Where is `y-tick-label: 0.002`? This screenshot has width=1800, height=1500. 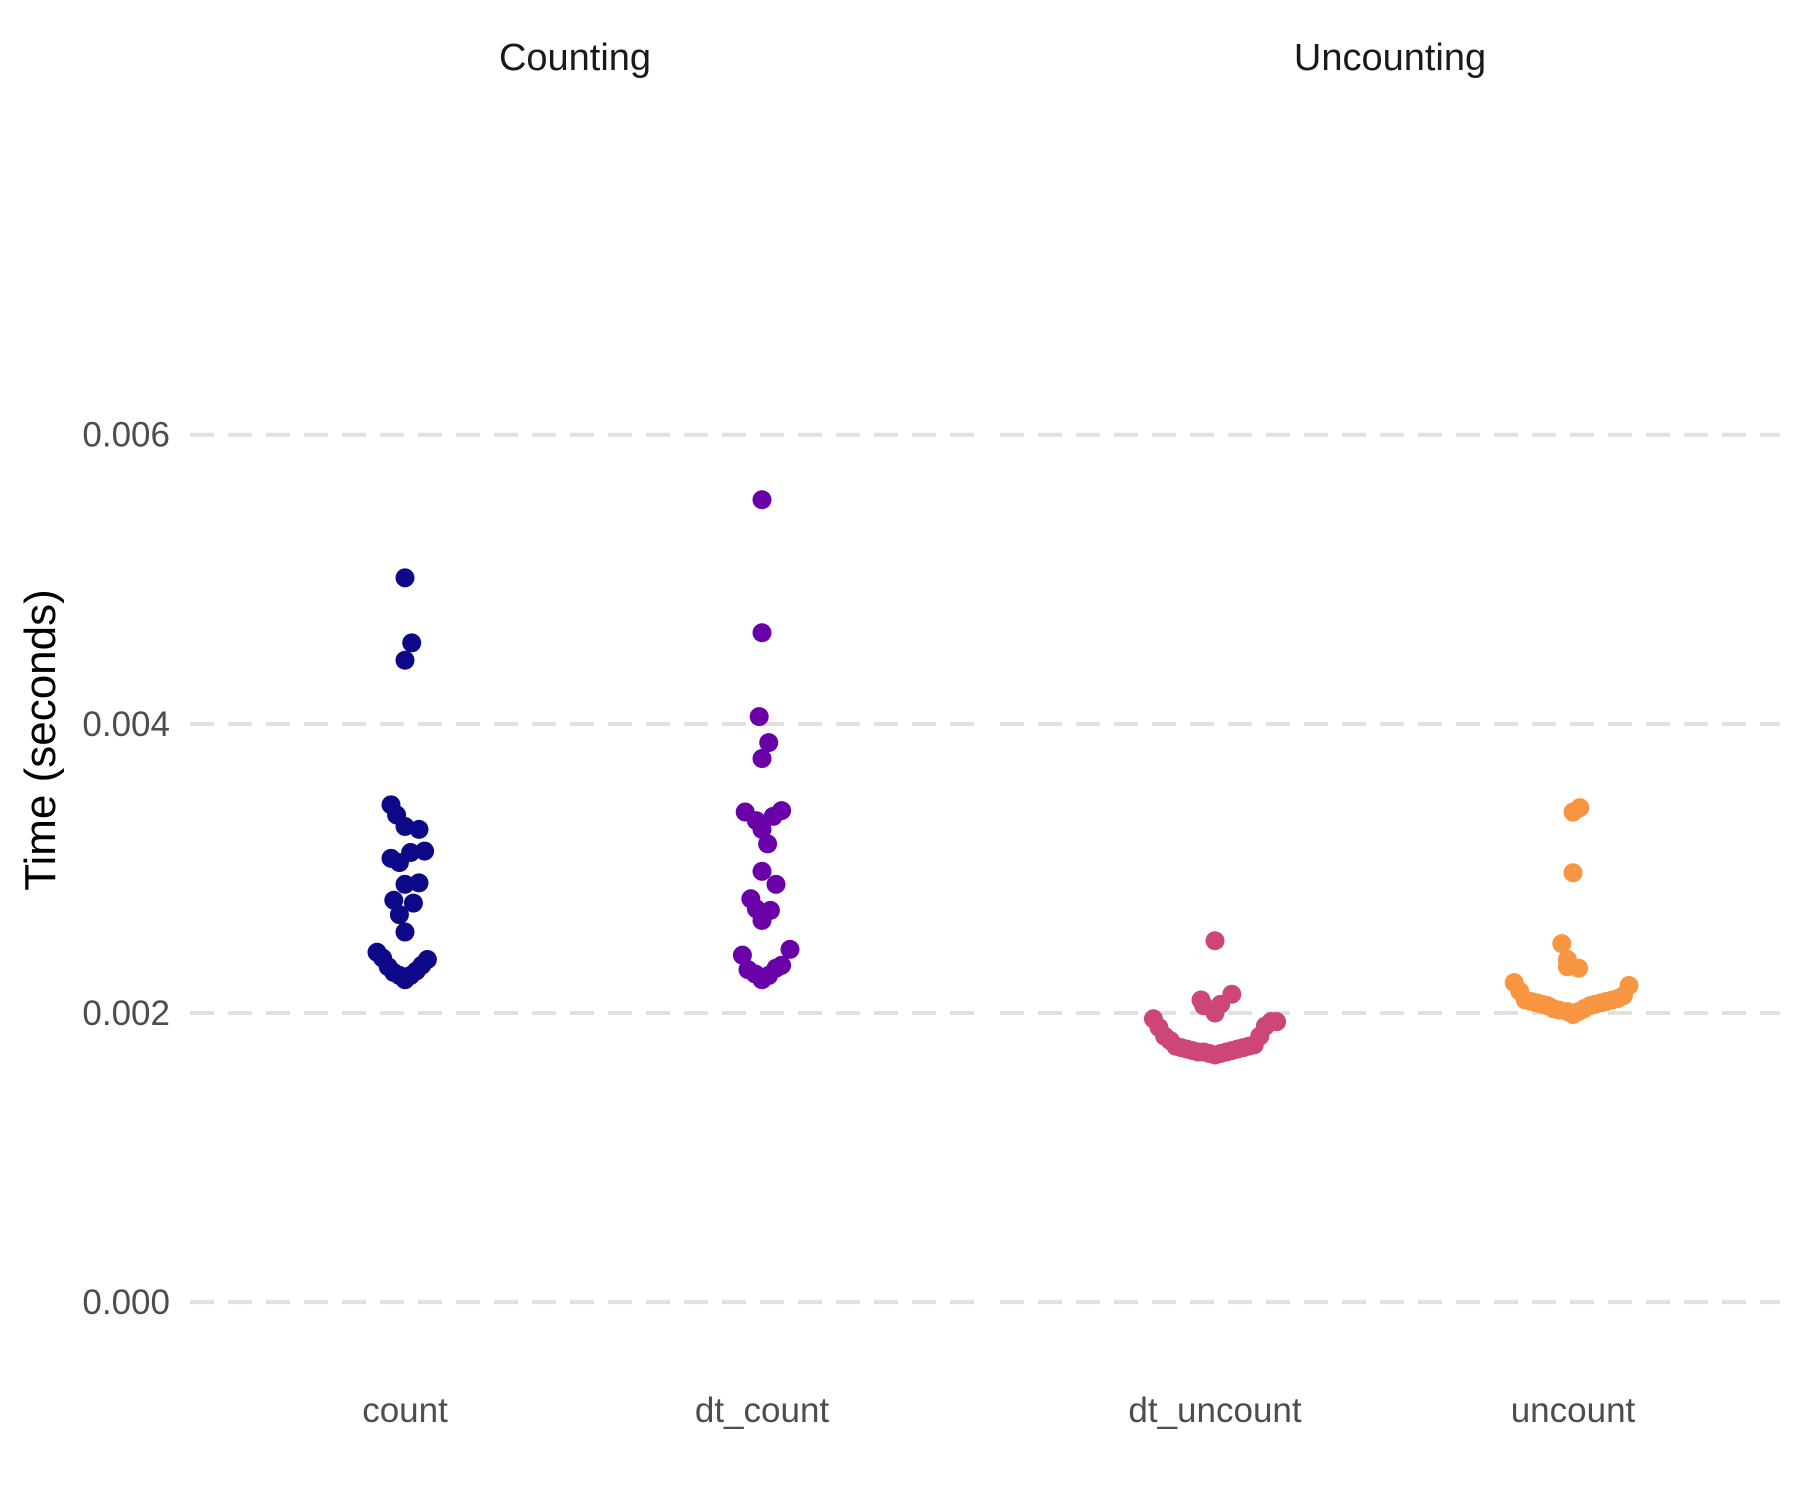
y-tick-label: 0.002 is located at coordinates (126, 1013).